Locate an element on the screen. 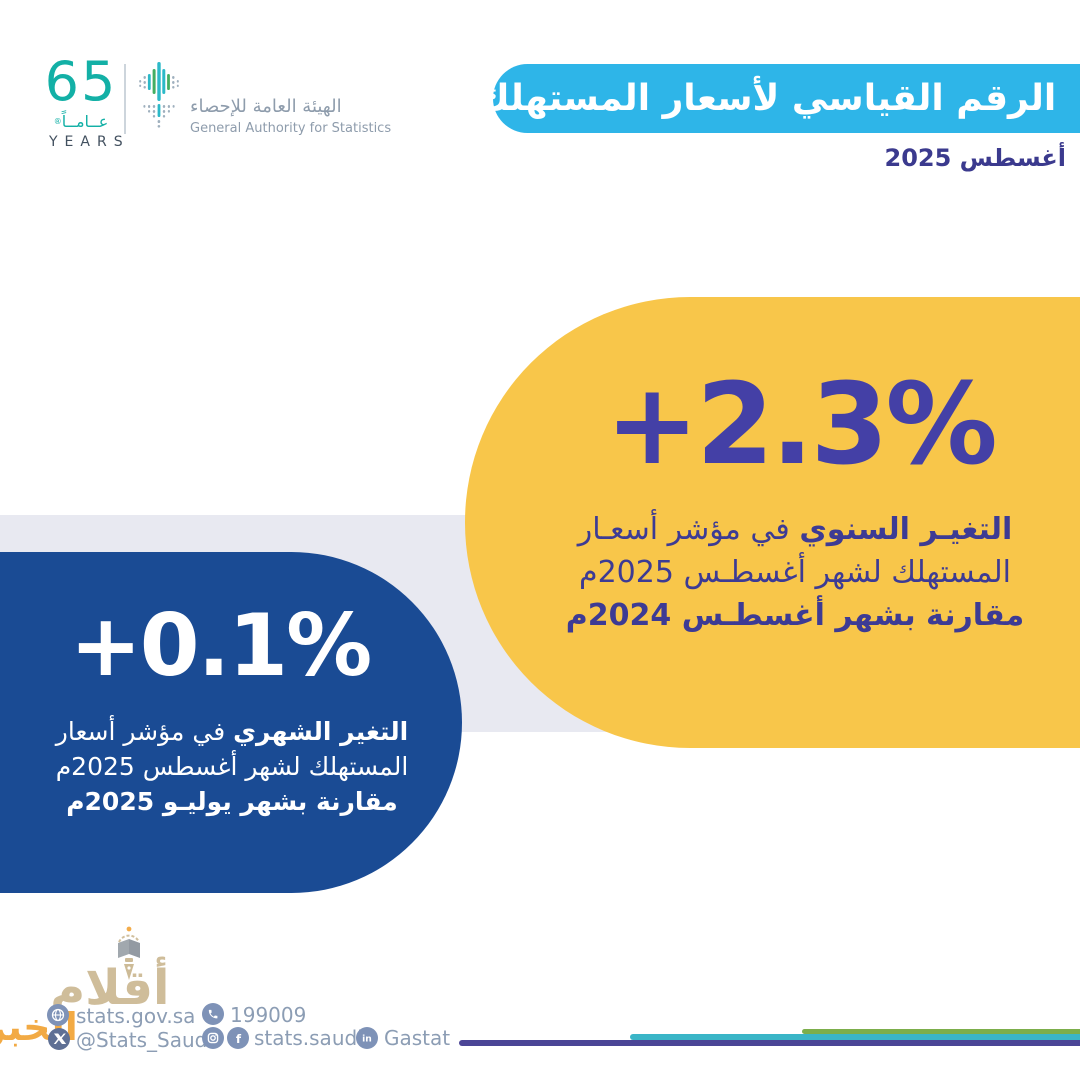 This screenshot has width=1080, height=1080. annual-desc-line1: في مؤشر أسعـار is located at coordinates (683, 529).